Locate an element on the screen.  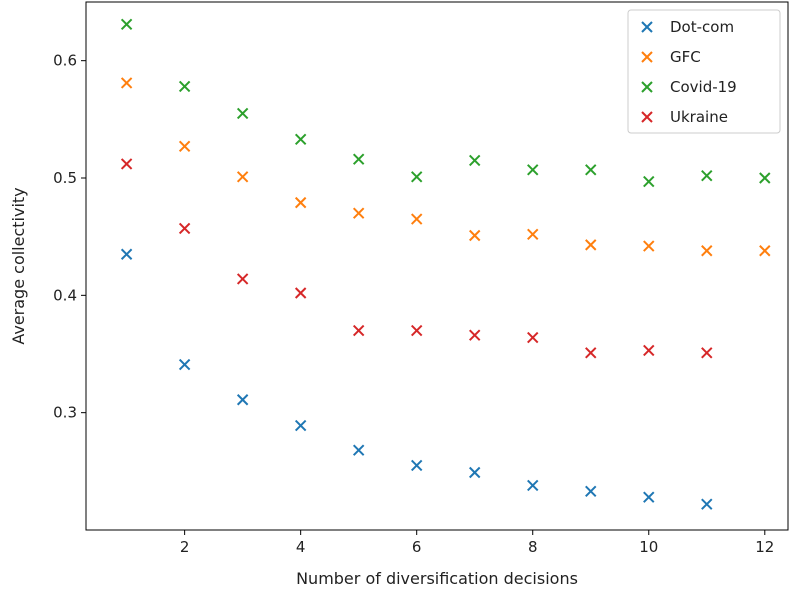
x-tick-label: 4 is located at coordinates (301, 547).